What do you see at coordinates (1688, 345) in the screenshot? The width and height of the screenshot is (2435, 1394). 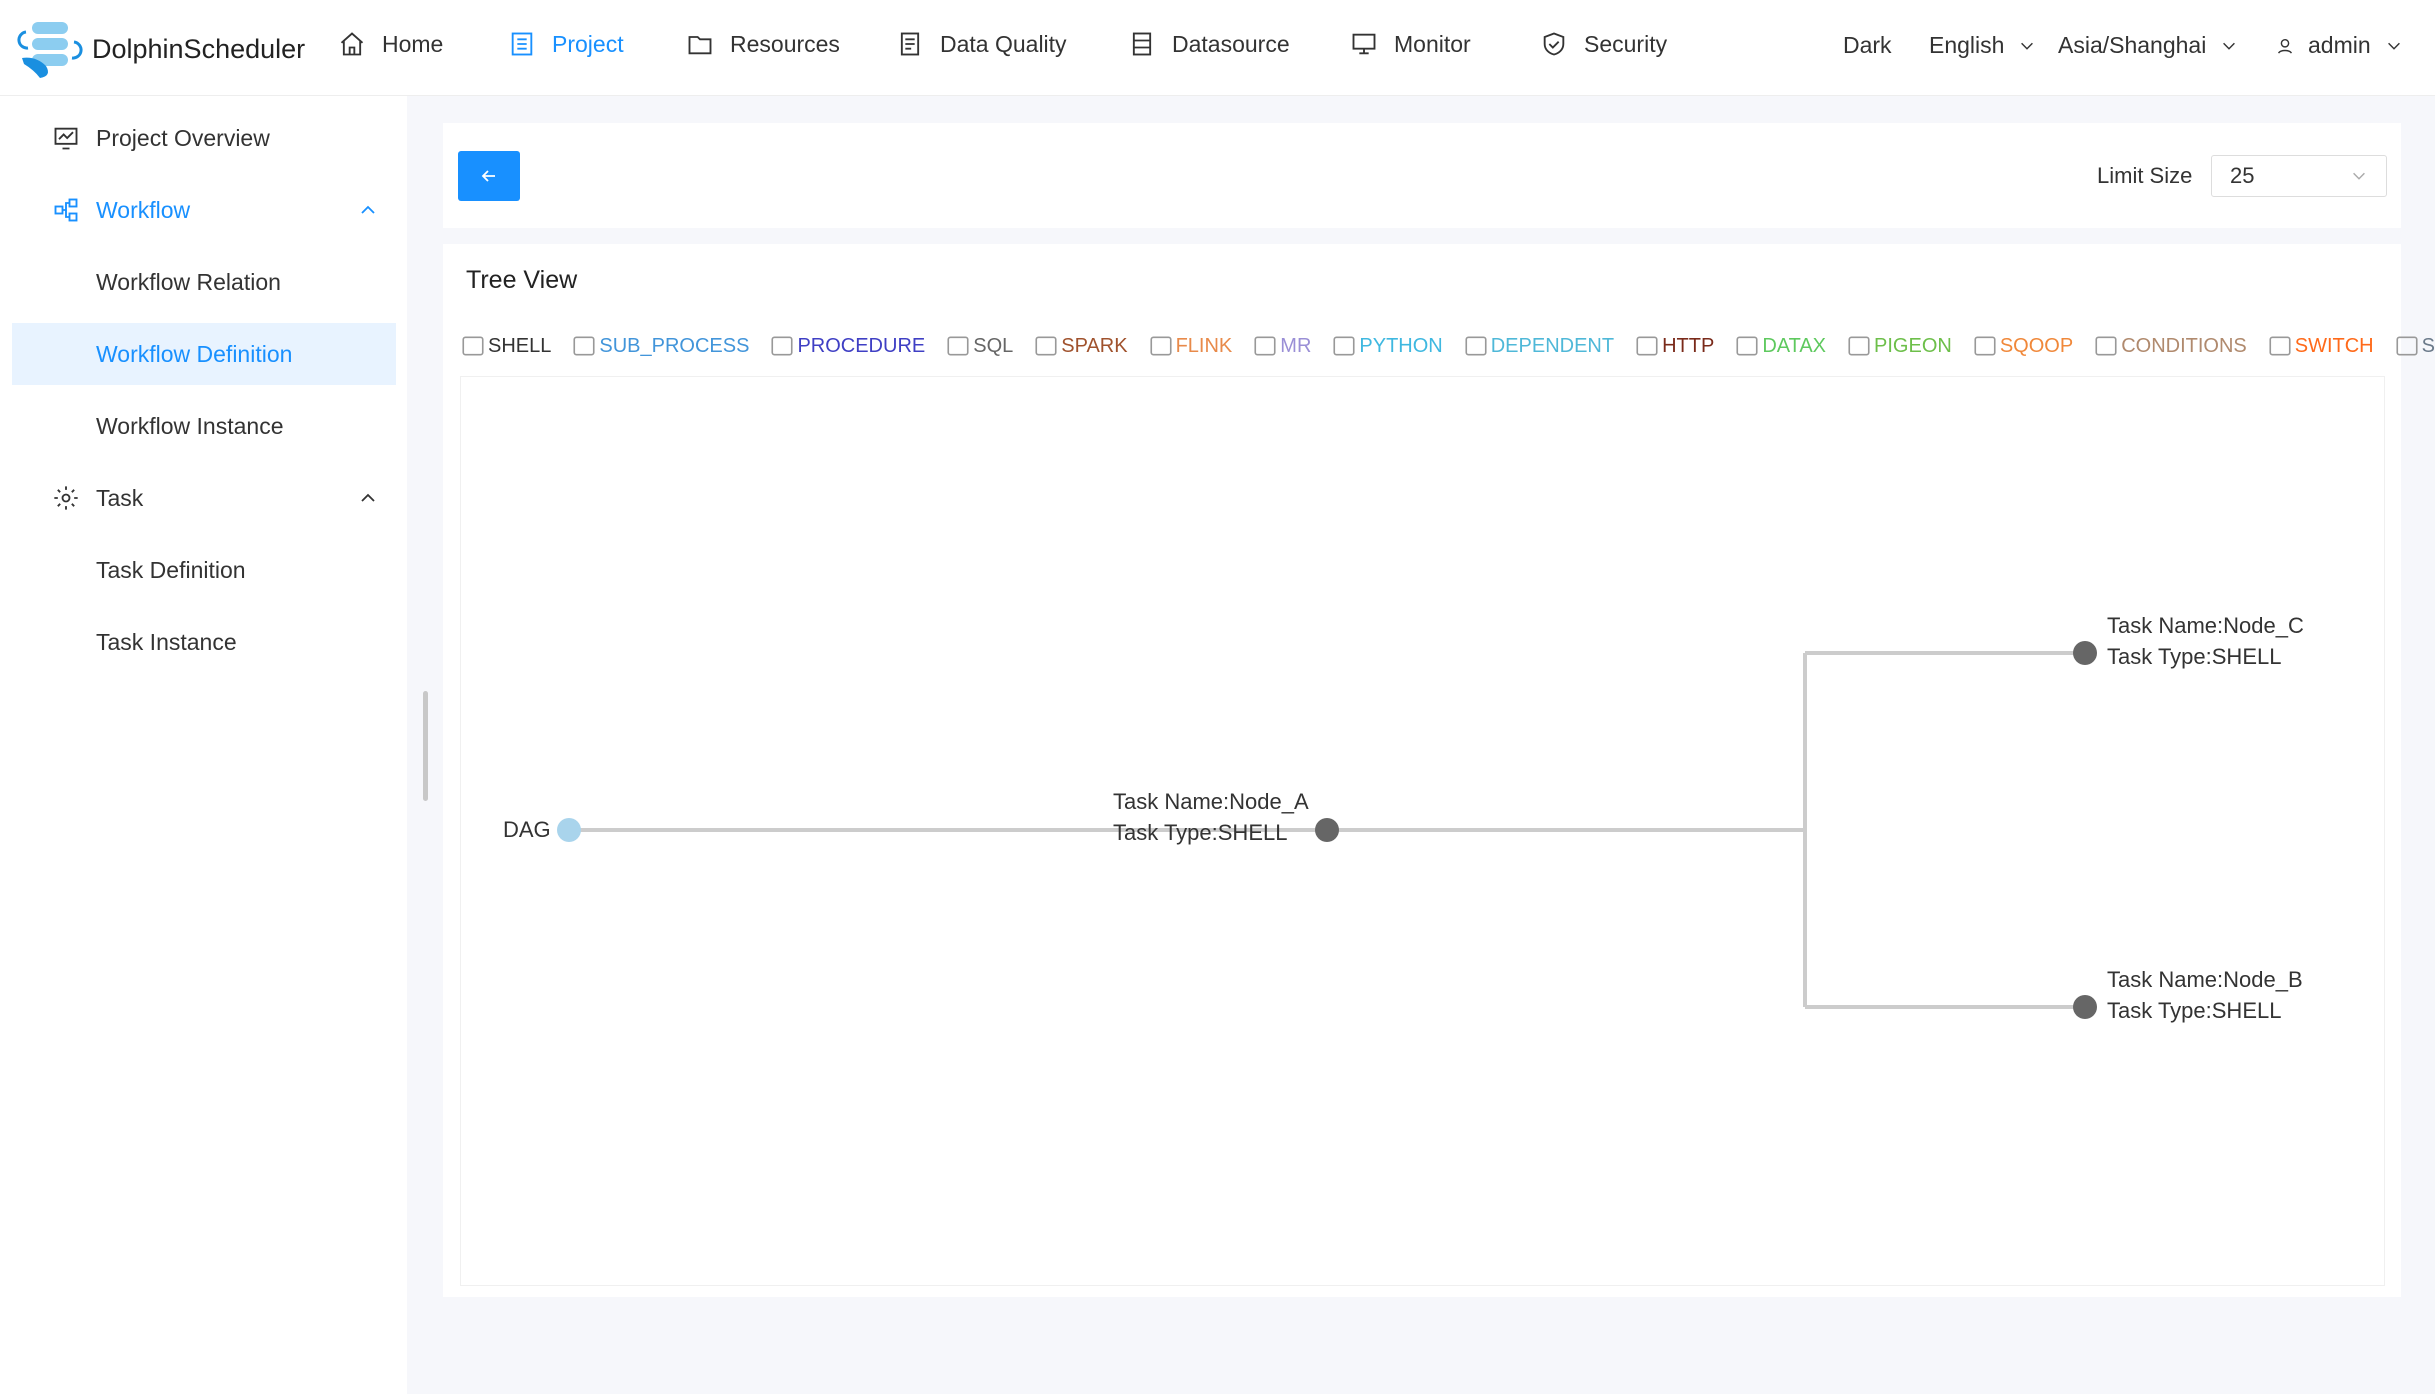 I see `legend-label: HTTP` at bounding box center [1688, 345].